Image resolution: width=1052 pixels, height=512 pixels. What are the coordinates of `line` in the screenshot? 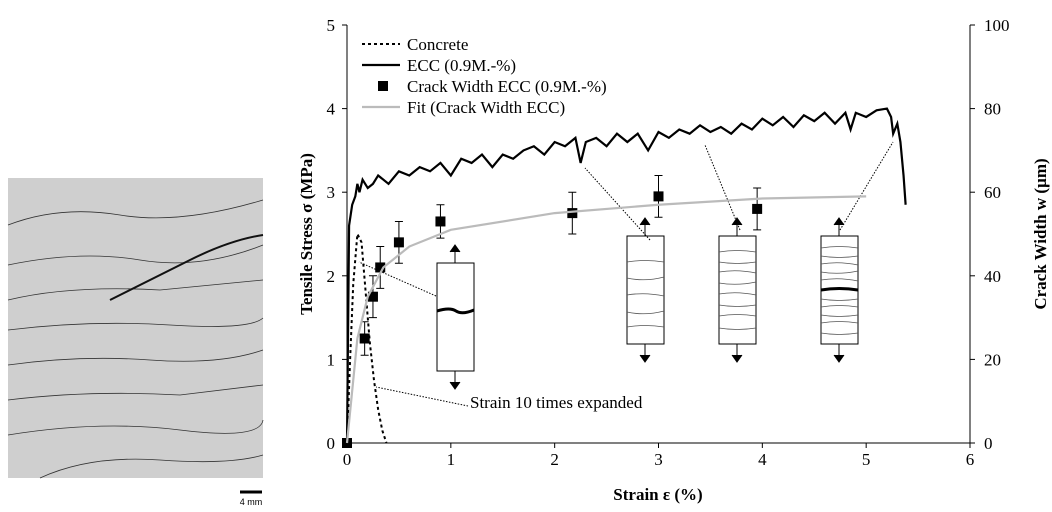 It's located at (367, 337).